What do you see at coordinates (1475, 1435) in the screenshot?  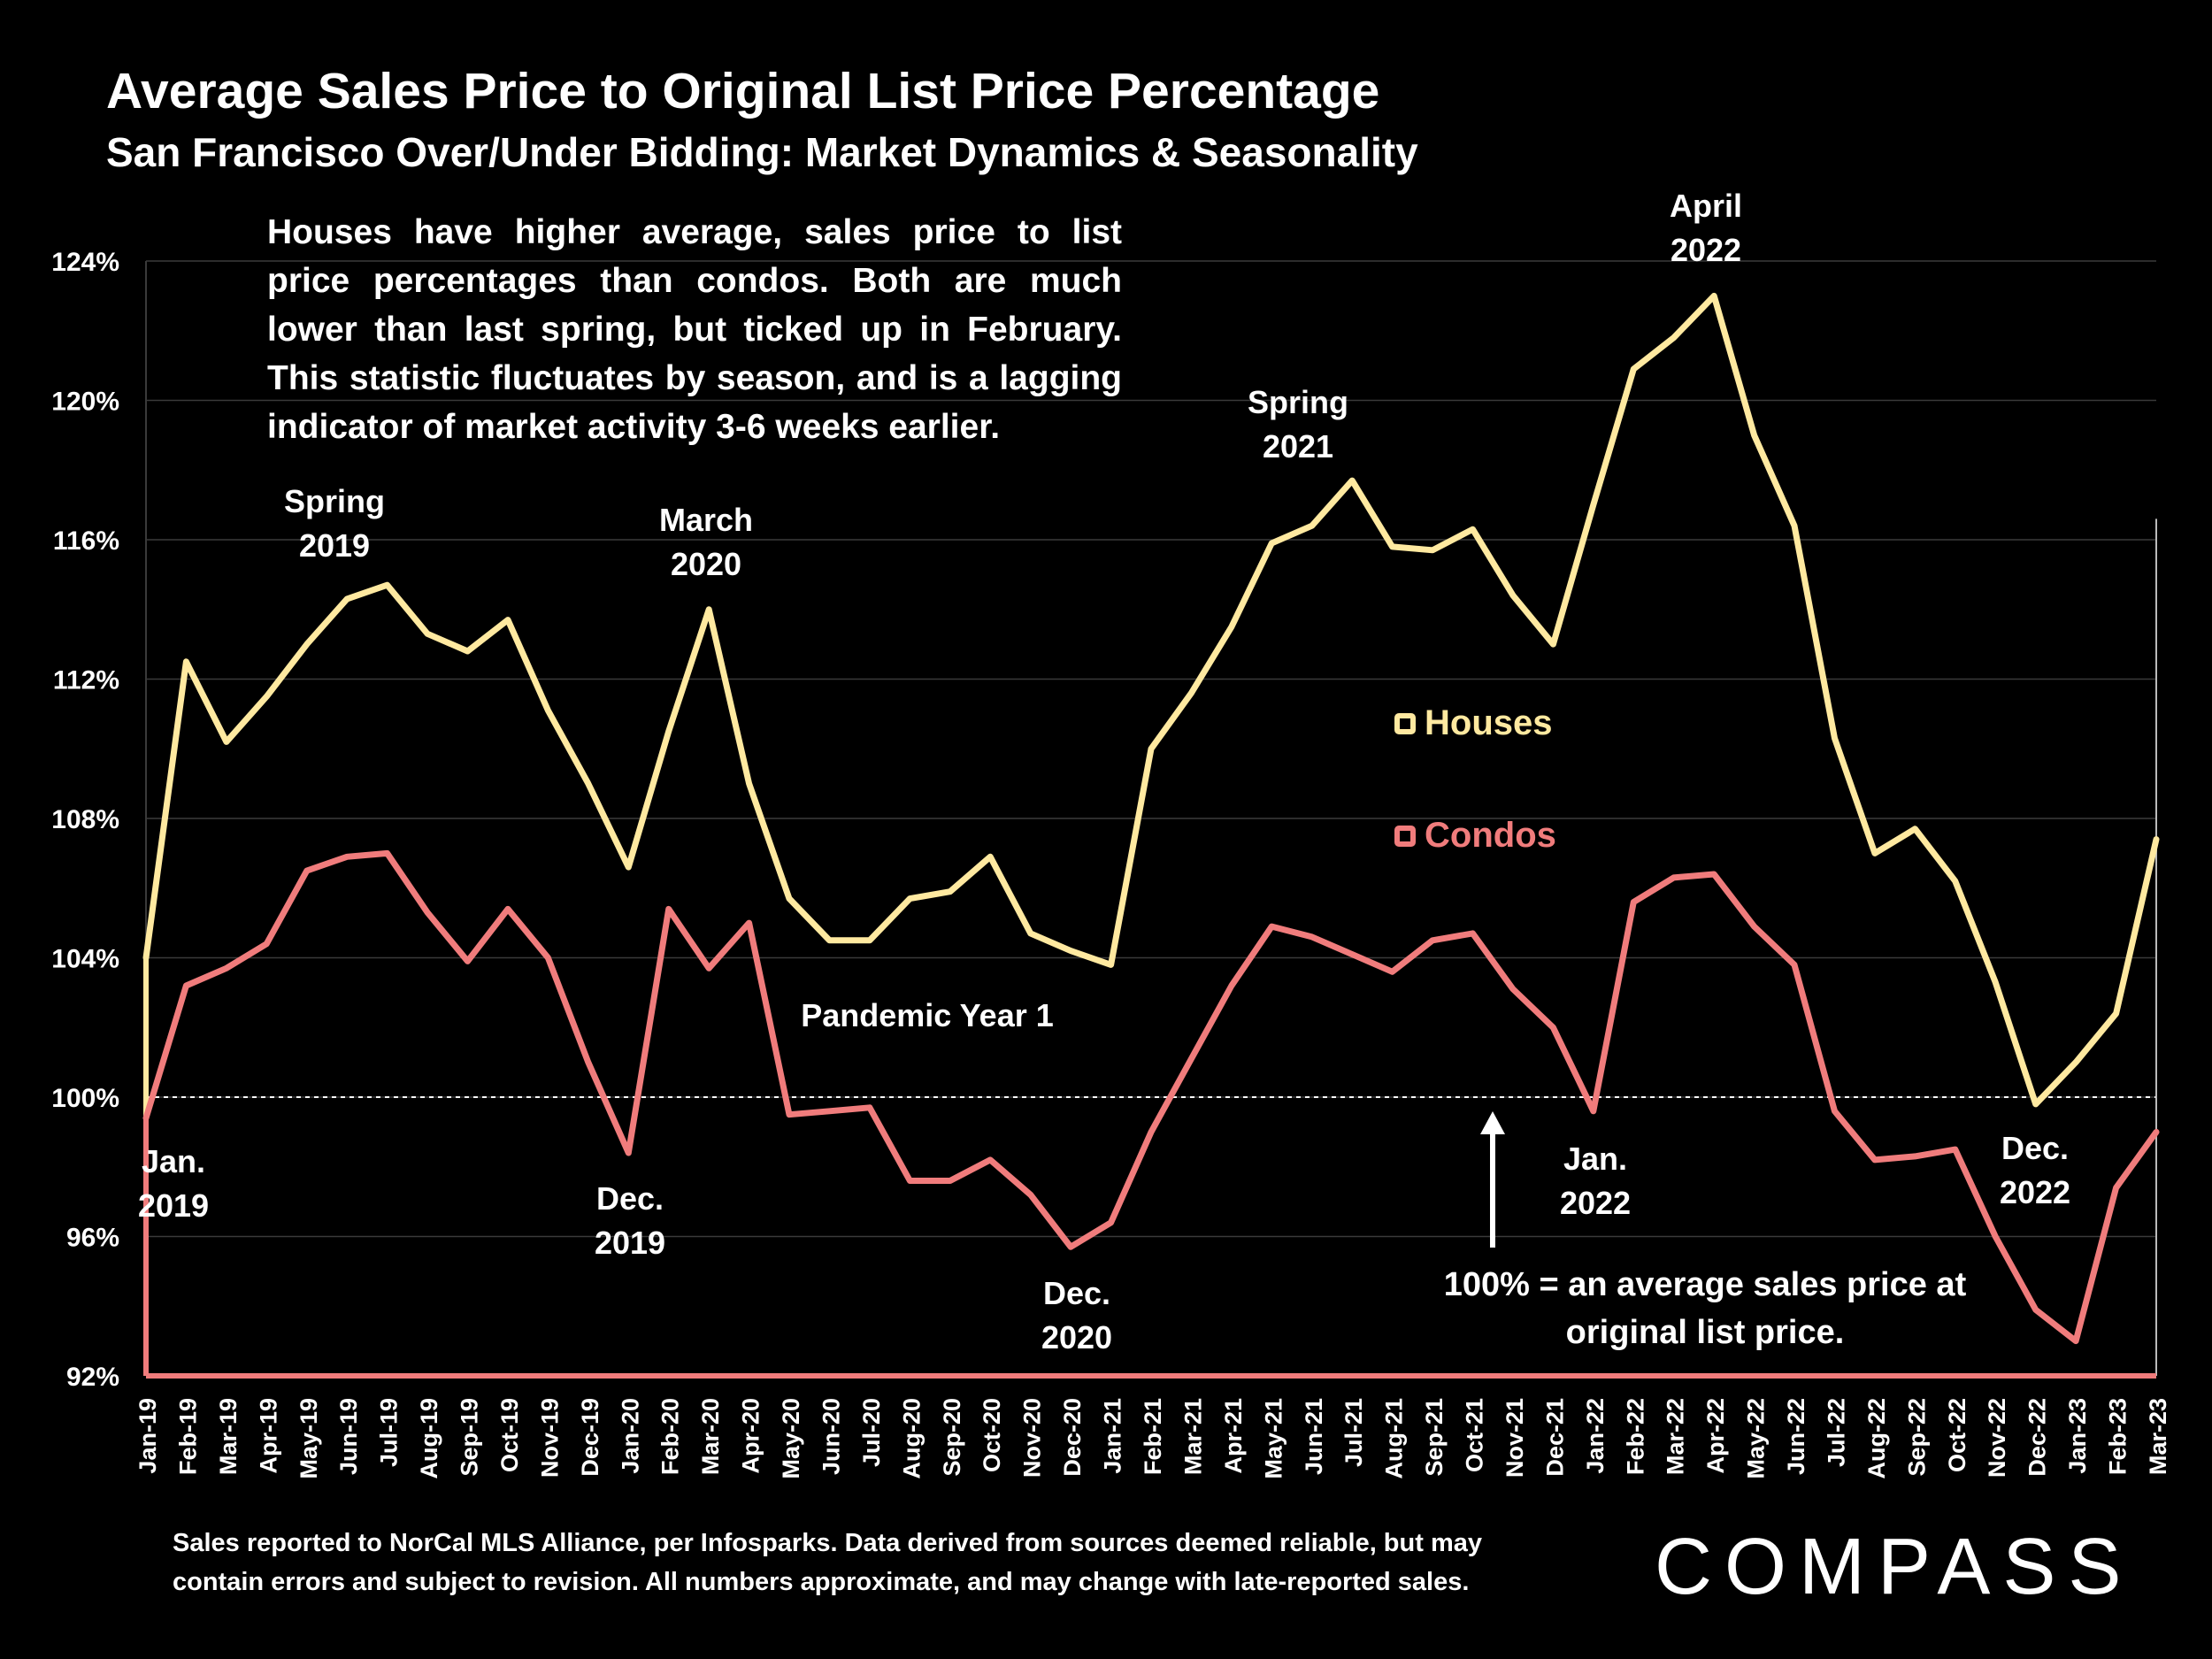 I see `x-tick-label: Oct-21` at bounding box center [1475, 1435].